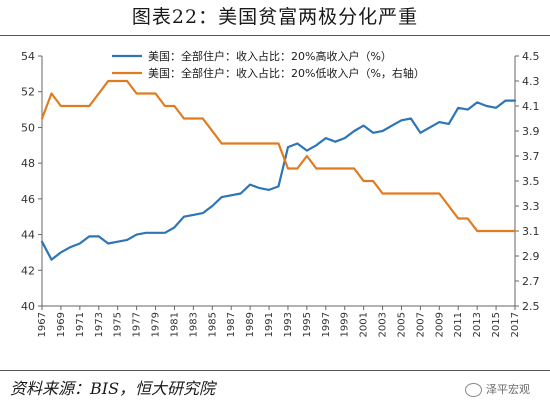 Image resolution: width=550 pixels, height=411 pixels. Describe the element at coordinates (508, 389) in the screenshot. I see `watermark-text: 泽平宏观` at that location.